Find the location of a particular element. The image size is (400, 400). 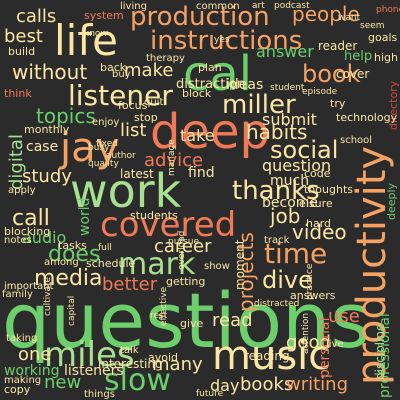

word-cloud-word: miller is located at coordinates (259, 105).